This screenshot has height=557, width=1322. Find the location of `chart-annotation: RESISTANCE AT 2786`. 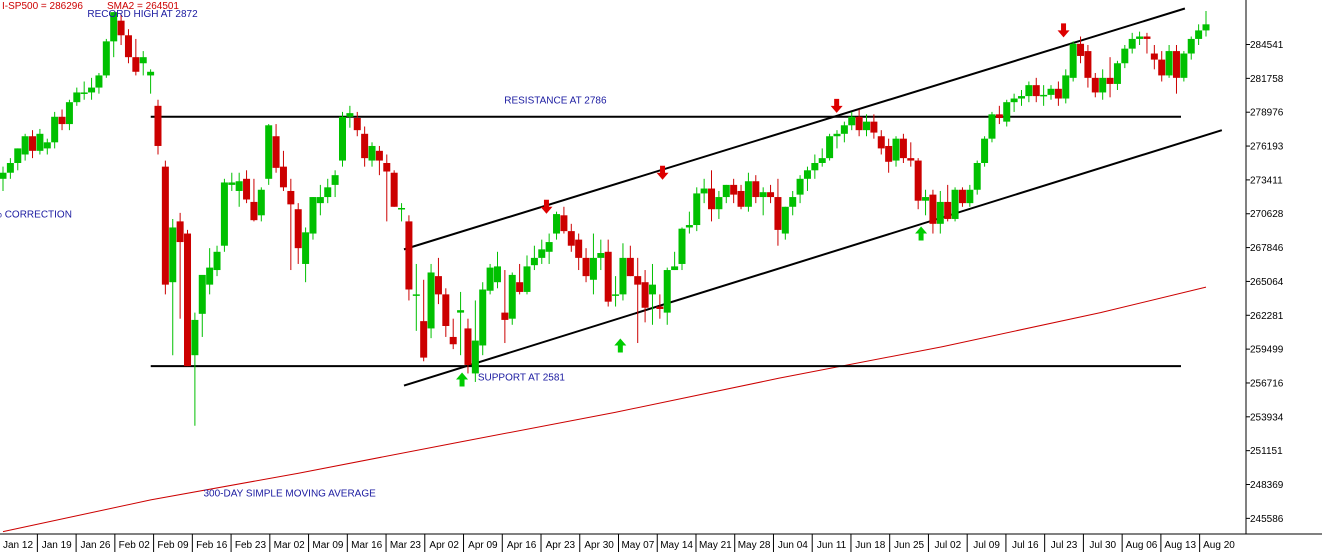

chart-annotation: RESISTANCE AT 2786 is located at coordinates (555, 100).